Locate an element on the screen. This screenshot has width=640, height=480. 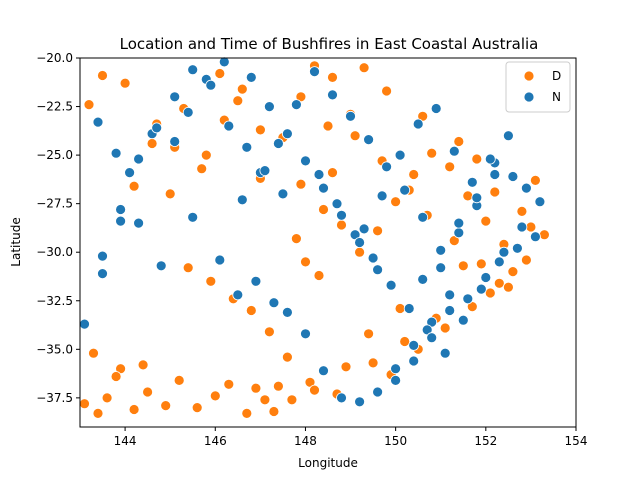
legend-label-d: D is located at coordinates (556, 76).